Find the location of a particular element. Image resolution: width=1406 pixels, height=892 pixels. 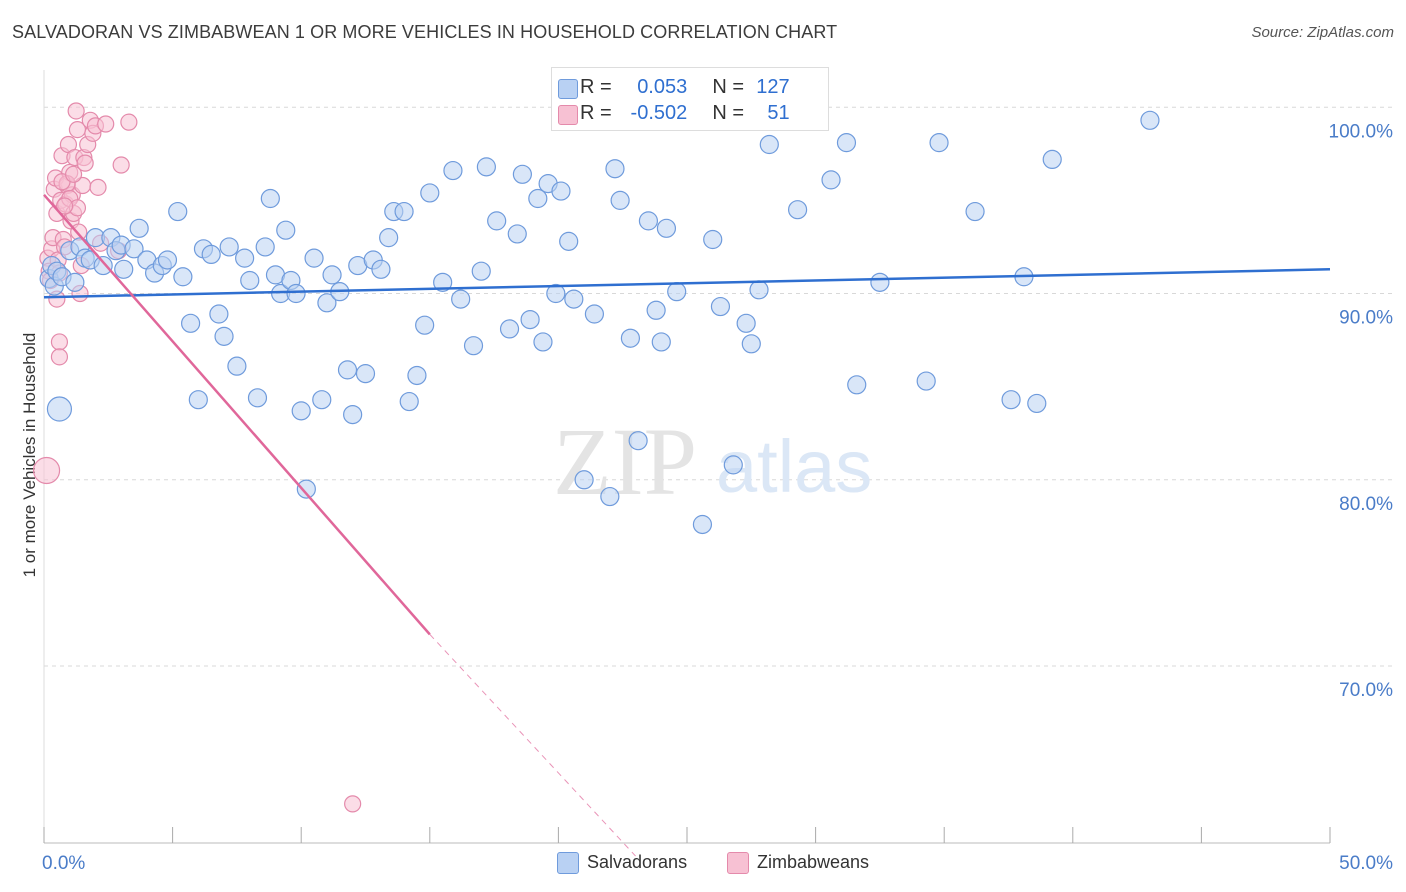

zimbabwean-trend-line is located at coordinates (237, 414).